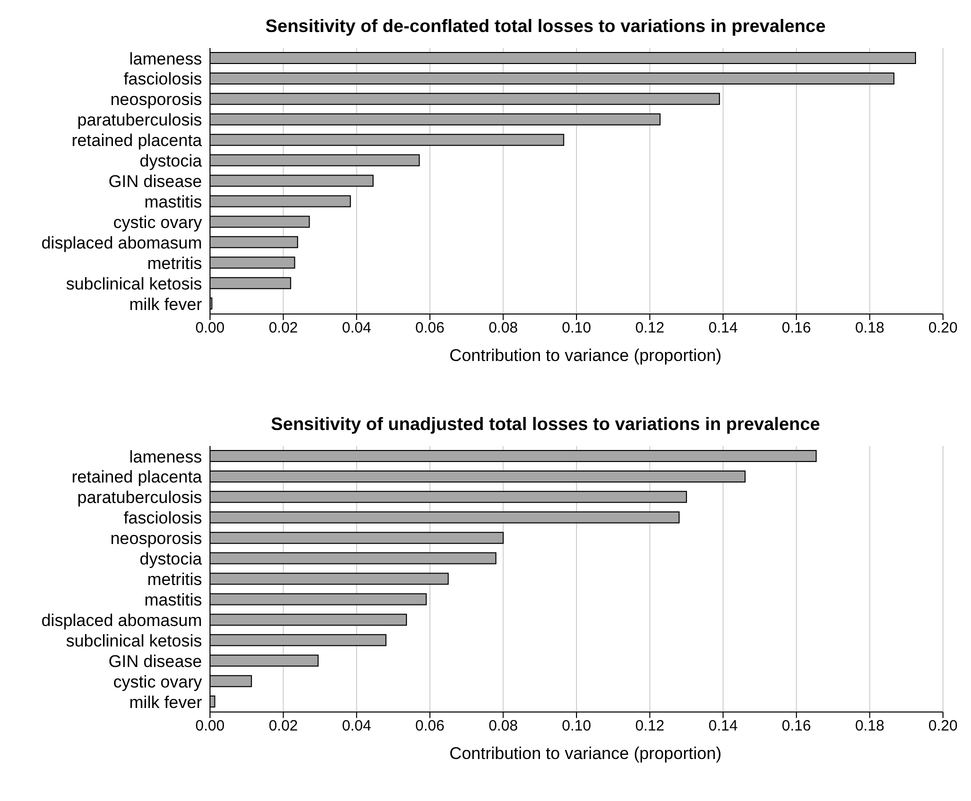  Describe the element at coordinates (546, 424) in the screenshot. I see `chart-title: Sensitivity of unadjusted total losses to variations in prevalence` at that location.